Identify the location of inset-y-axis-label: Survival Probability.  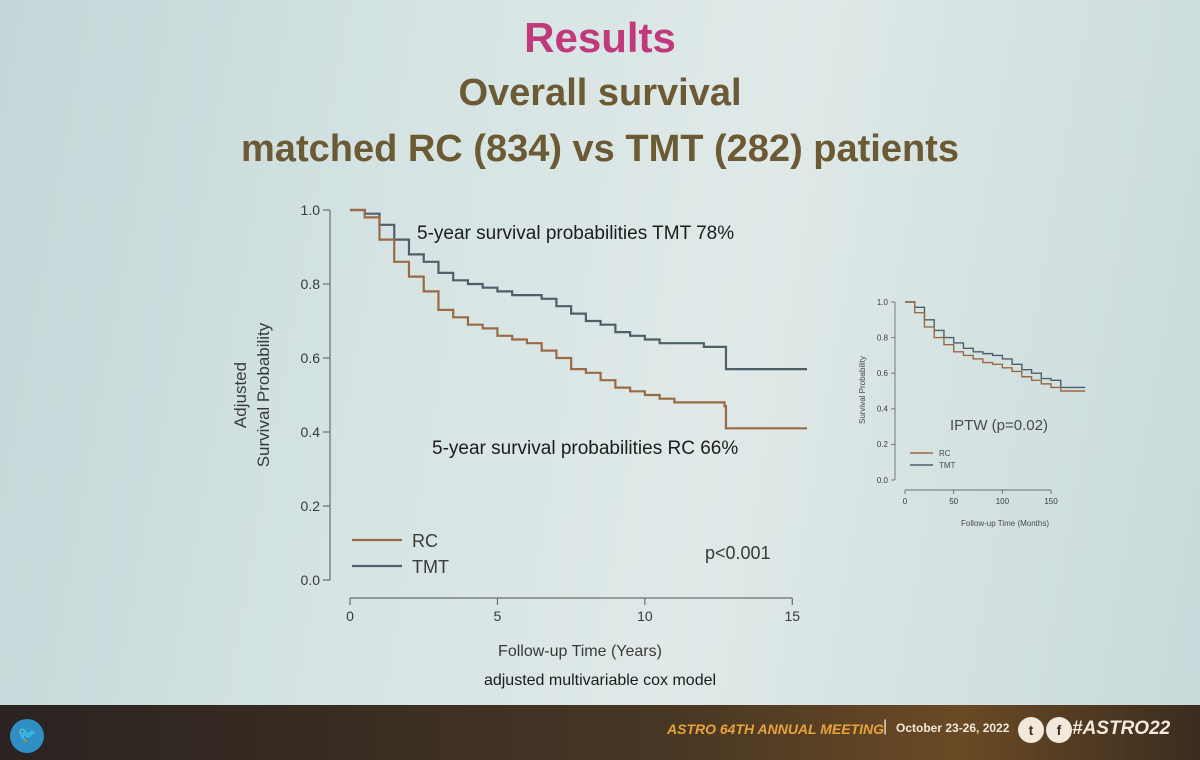
(862, 390).